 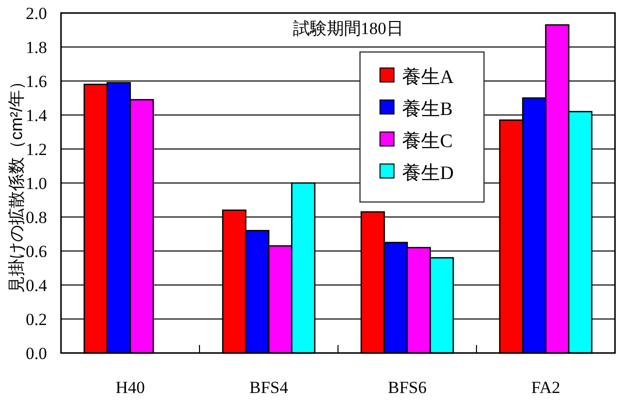 What do you see at coordinates (427, 109) in the screenshot?
I see `legend-label: 養生B` at bounding box center [427, 109].